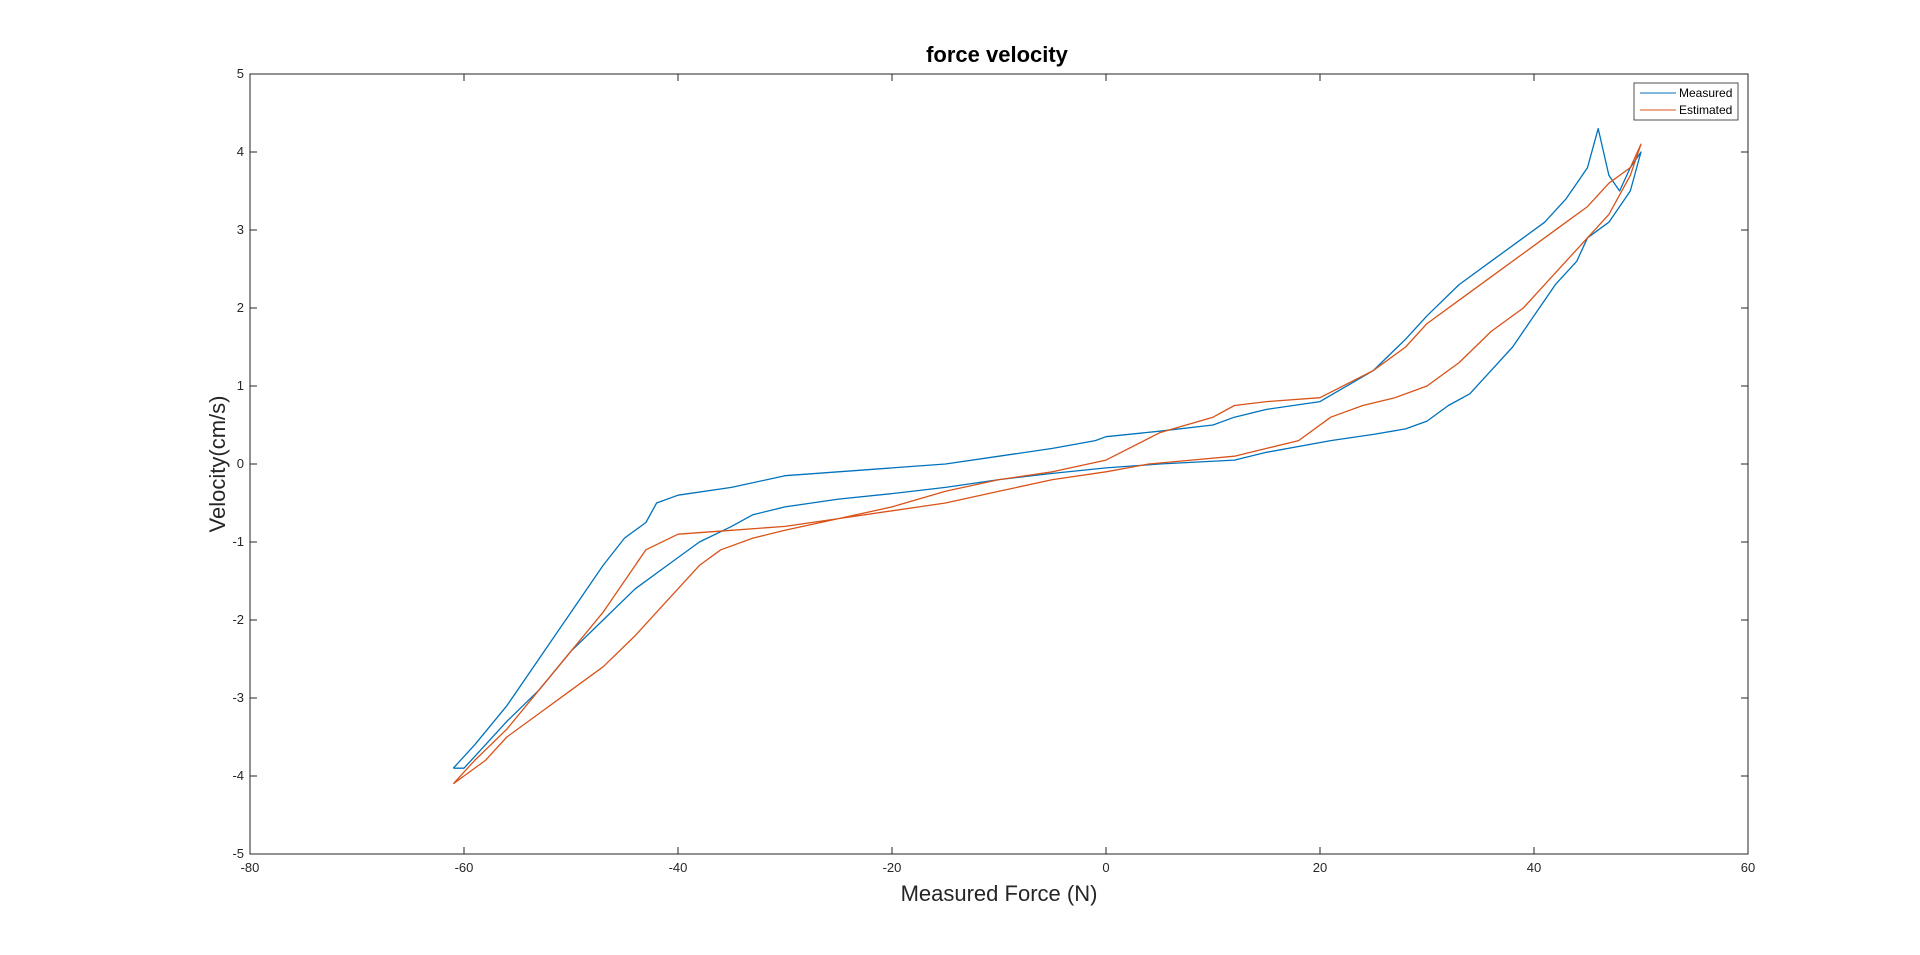 The height and width of the screenshot is (955, 1920). I want to click on legend-label-measured: Measured, so click(1705, 93).